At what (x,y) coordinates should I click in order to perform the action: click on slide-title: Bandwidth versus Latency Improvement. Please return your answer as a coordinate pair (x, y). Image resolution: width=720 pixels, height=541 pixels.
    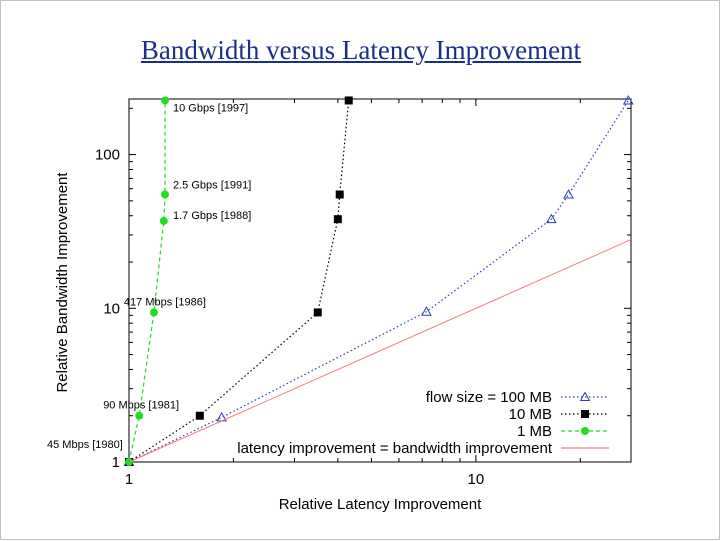
    Looking at the image, I should click on (361, 50).